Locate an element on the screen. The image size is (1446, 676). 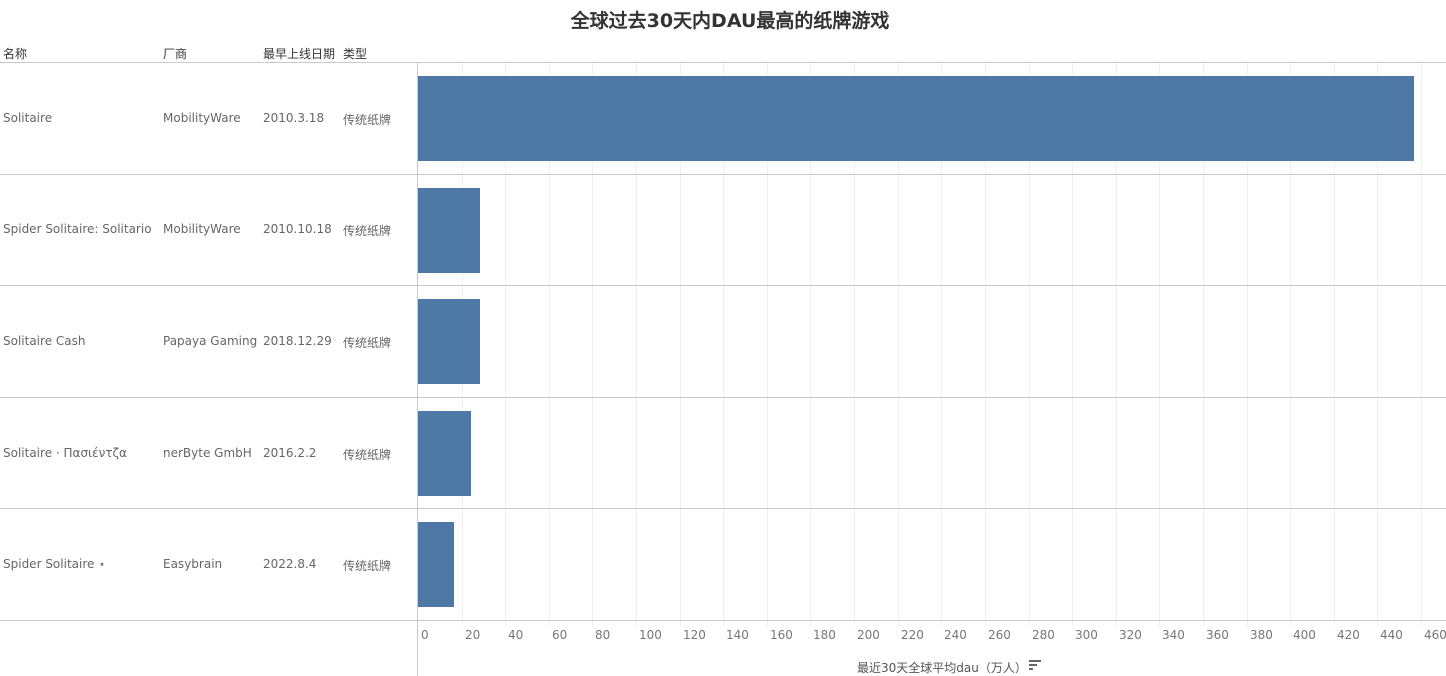
cell-vendor: Easybrain is located at coordinates (193, 564).